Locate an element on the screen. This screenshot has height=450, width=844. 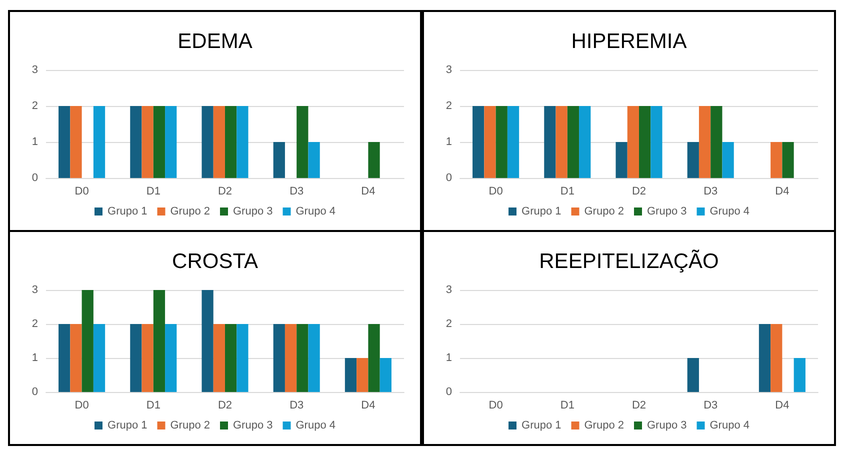
chart-title: REEPITELIZAÇÃO is located at coordinates (629, 261).